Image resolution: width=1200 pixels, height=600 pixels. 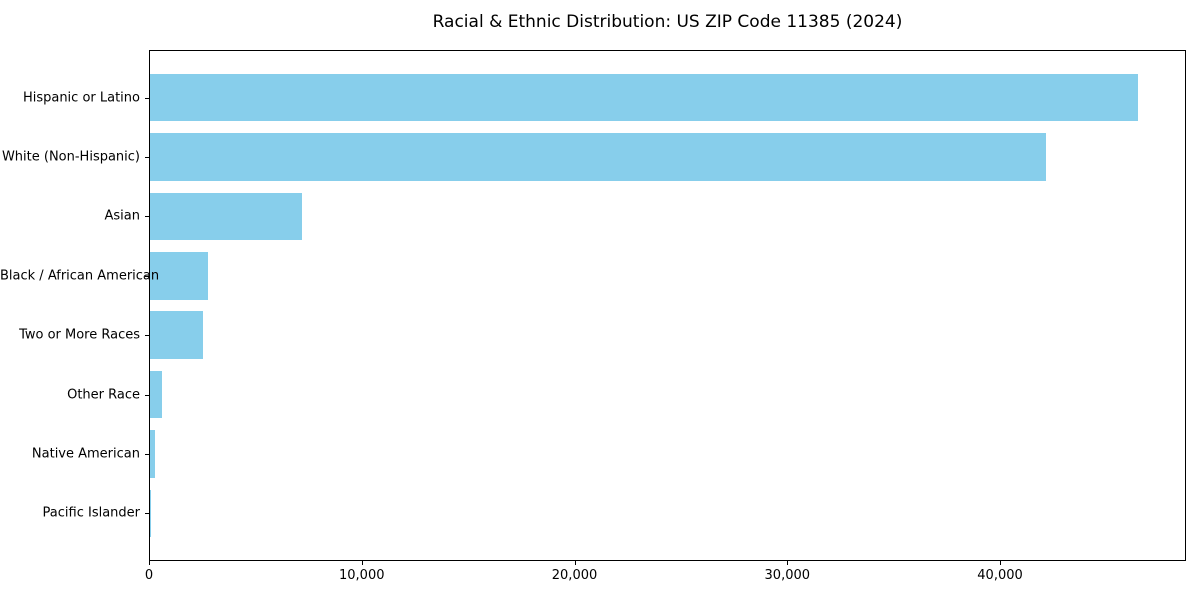 What do you see at coordinates (1000, 575) in the screenshot?
I see `x-tick-label-40000: 40,000` at bounding box center [1000, 575].